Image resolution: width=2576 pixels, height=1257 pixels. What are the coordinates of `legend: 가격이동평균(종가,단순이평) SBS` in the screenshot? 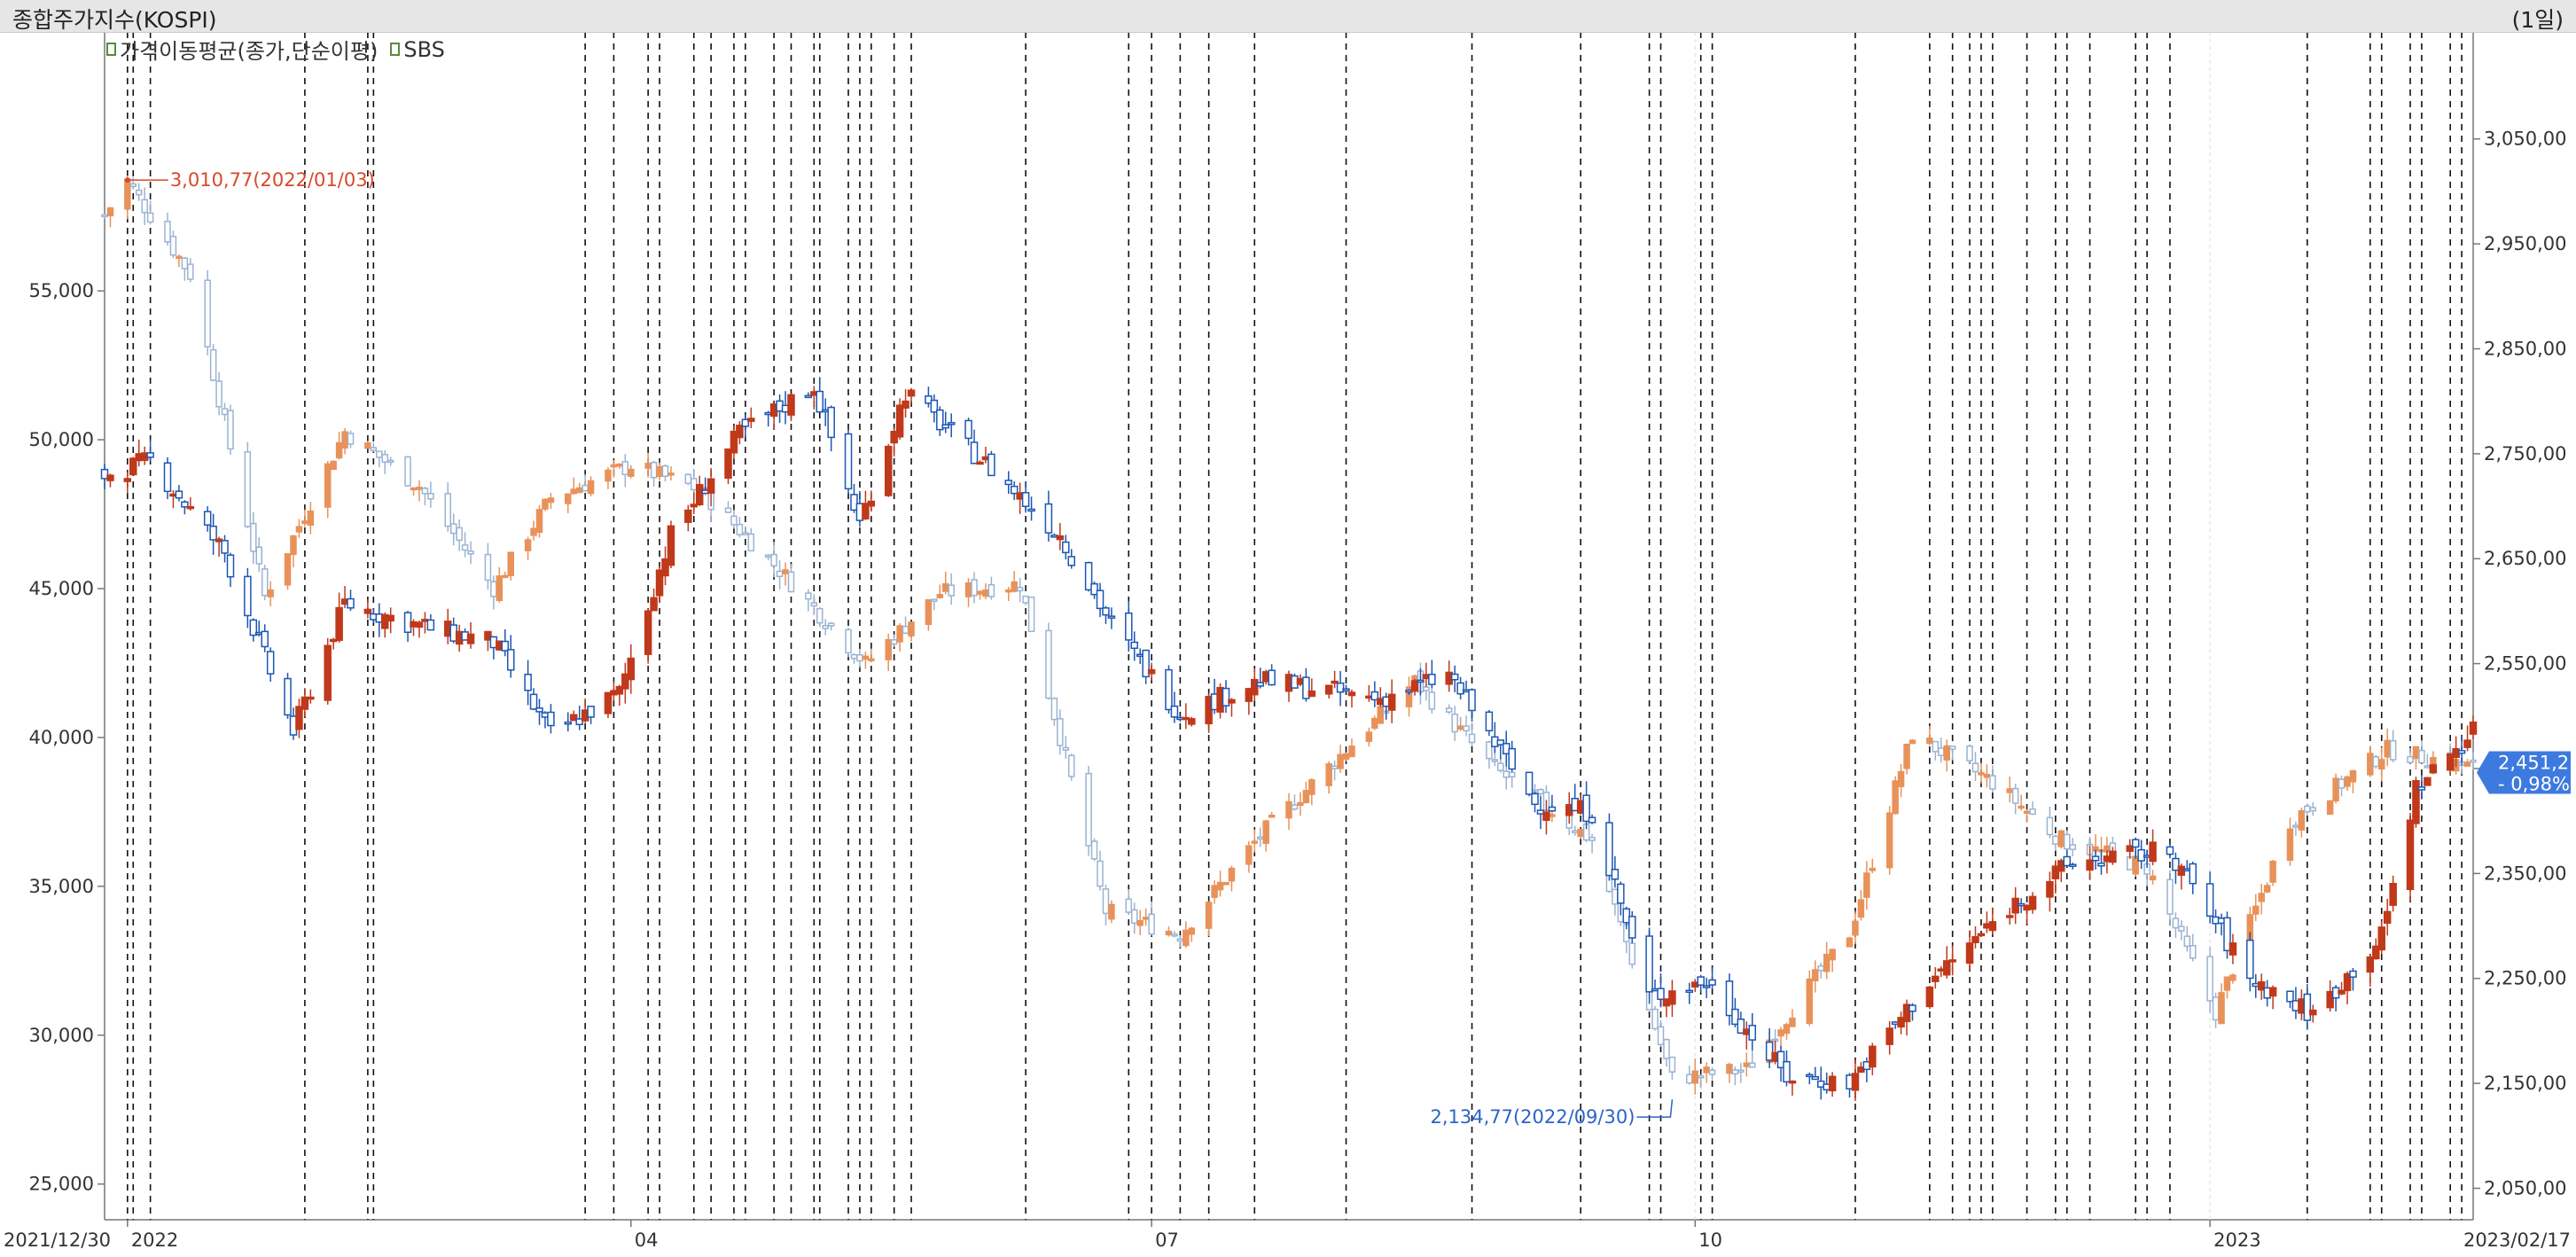 It's located at (275, 49).